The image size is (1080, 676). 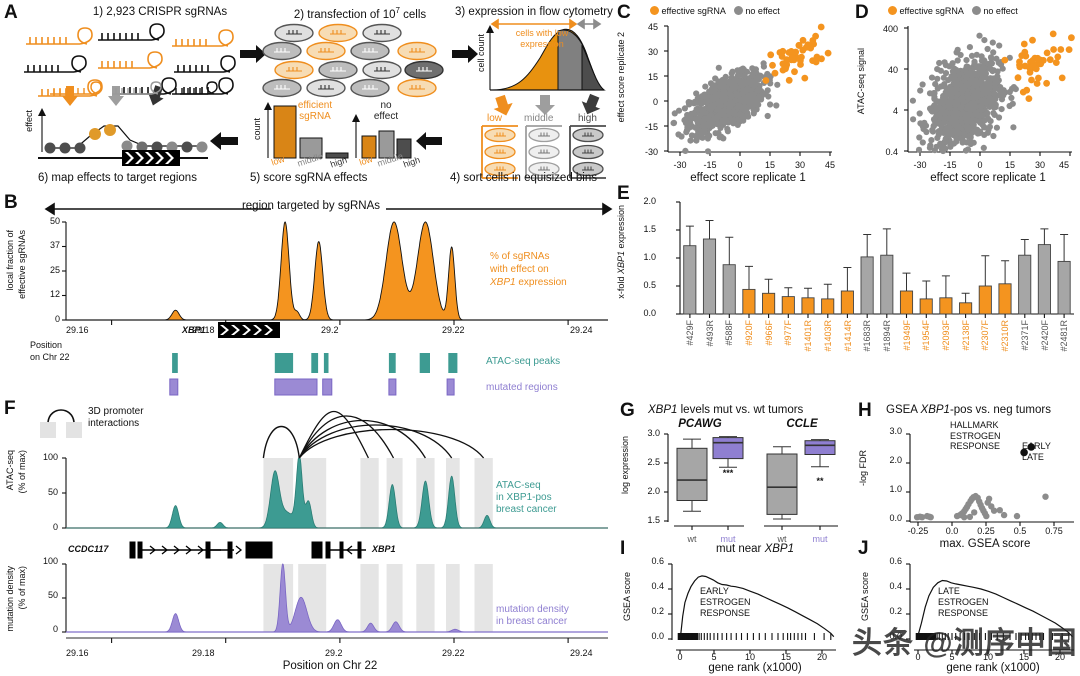 What do you see at coordinates (762, 11) in the screenshot?
I see `legend-label-noeffect-c: no effect` at bounding box center [762, 11].